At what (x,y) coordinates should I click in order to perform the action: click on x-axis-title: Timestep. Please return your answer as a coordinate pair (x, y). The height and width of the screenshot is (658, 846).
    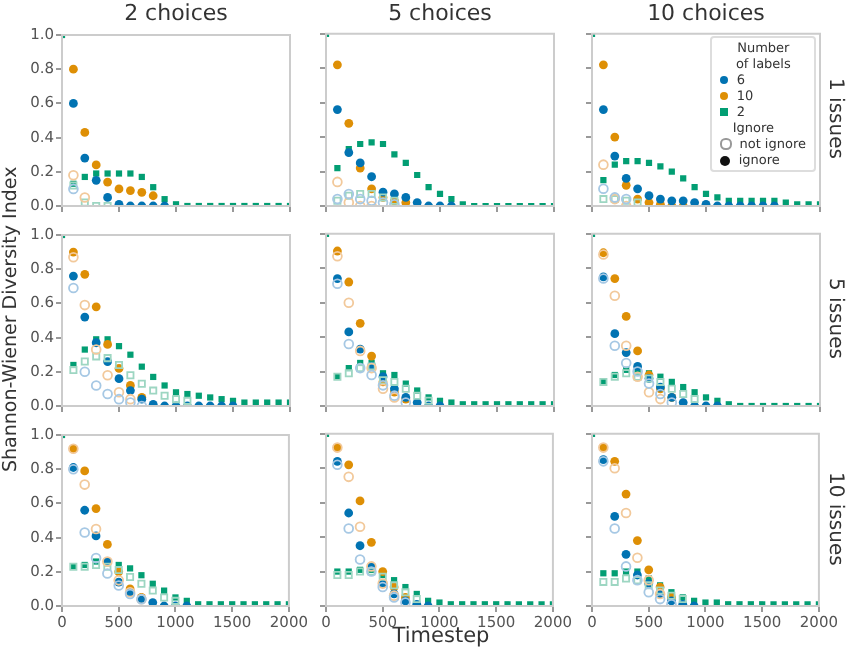
    Looking at the image, I should click on (441, 636).